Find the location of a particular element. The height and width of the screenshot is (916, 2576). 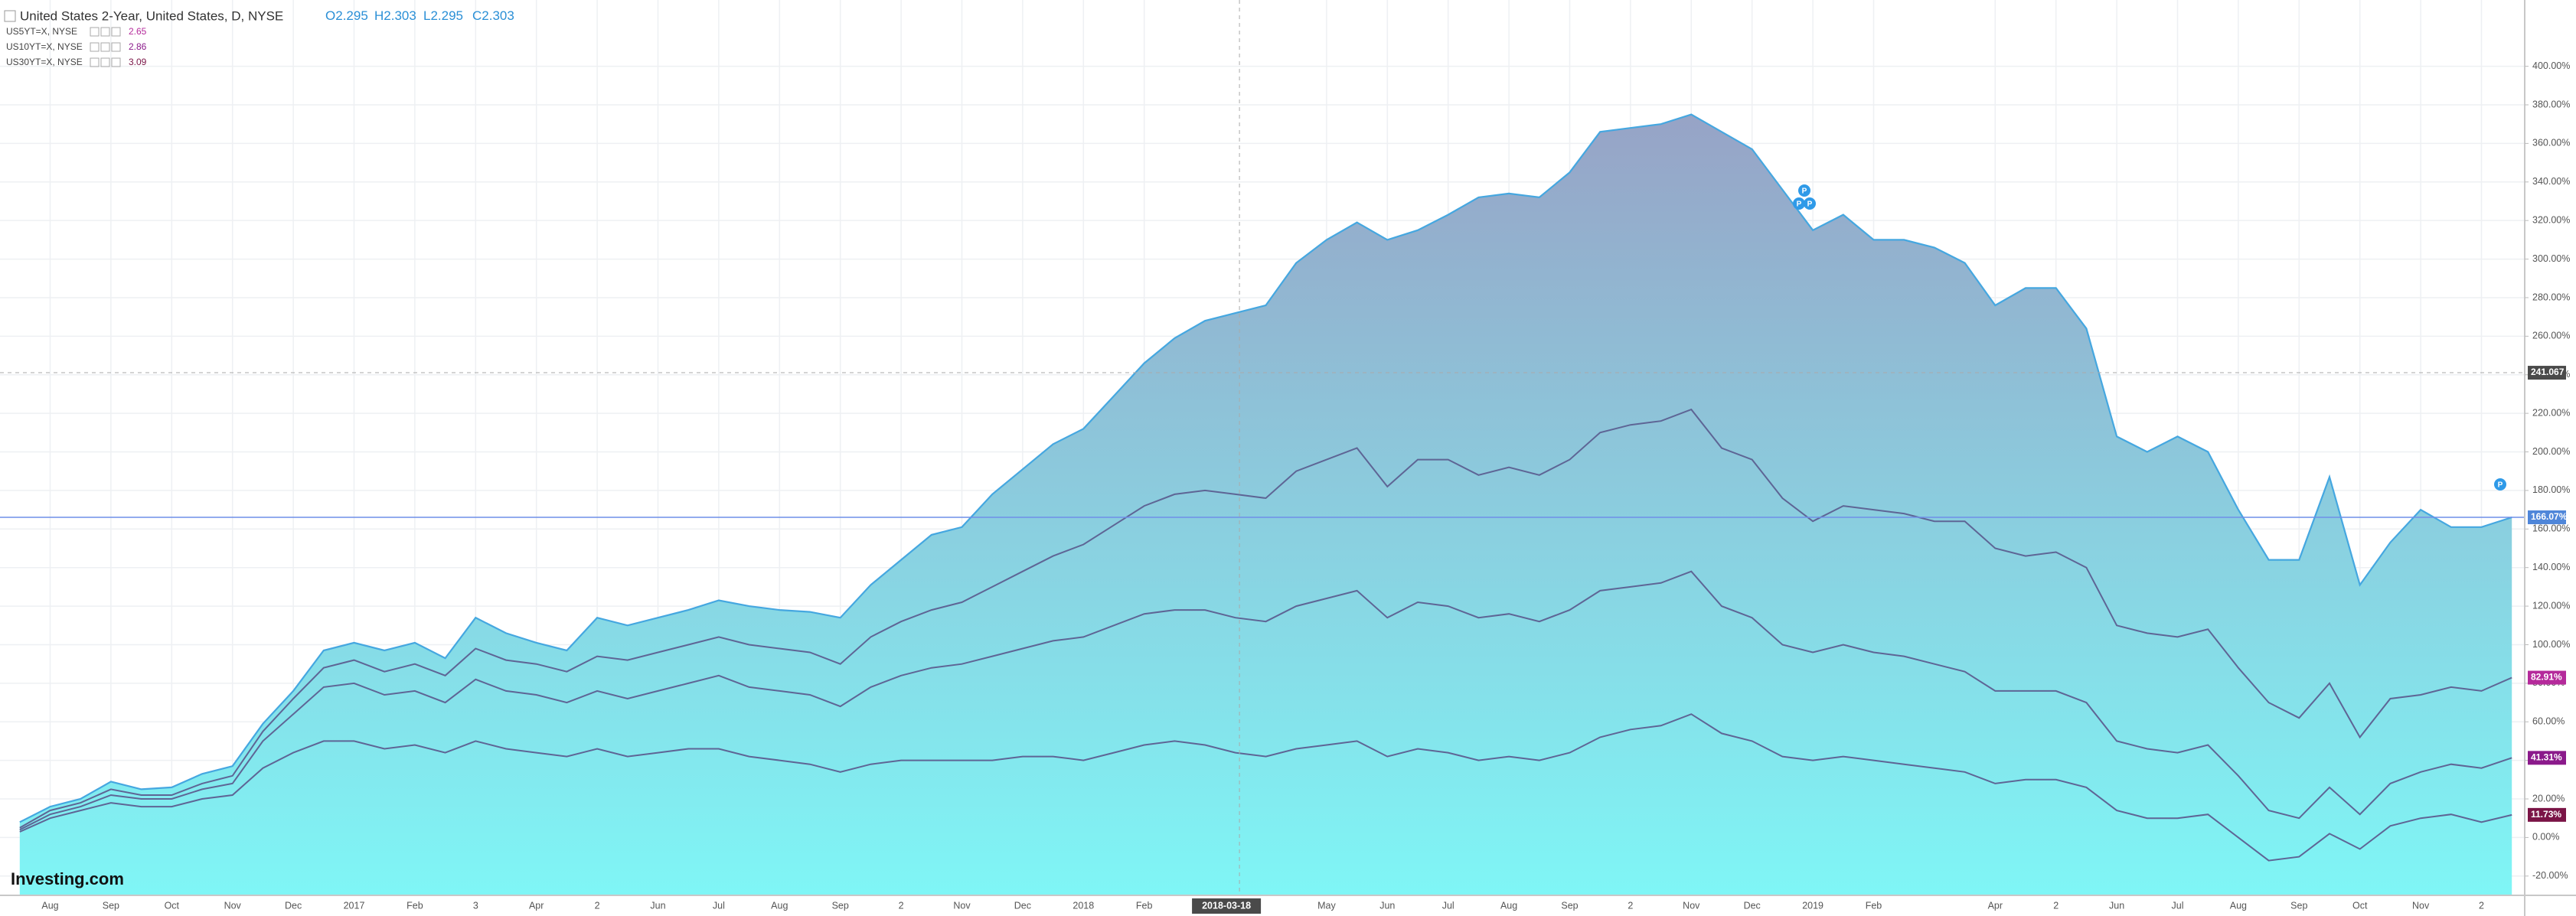

crosshair-x-label: 2018-03-18 is located at coordinates (1226, 905).